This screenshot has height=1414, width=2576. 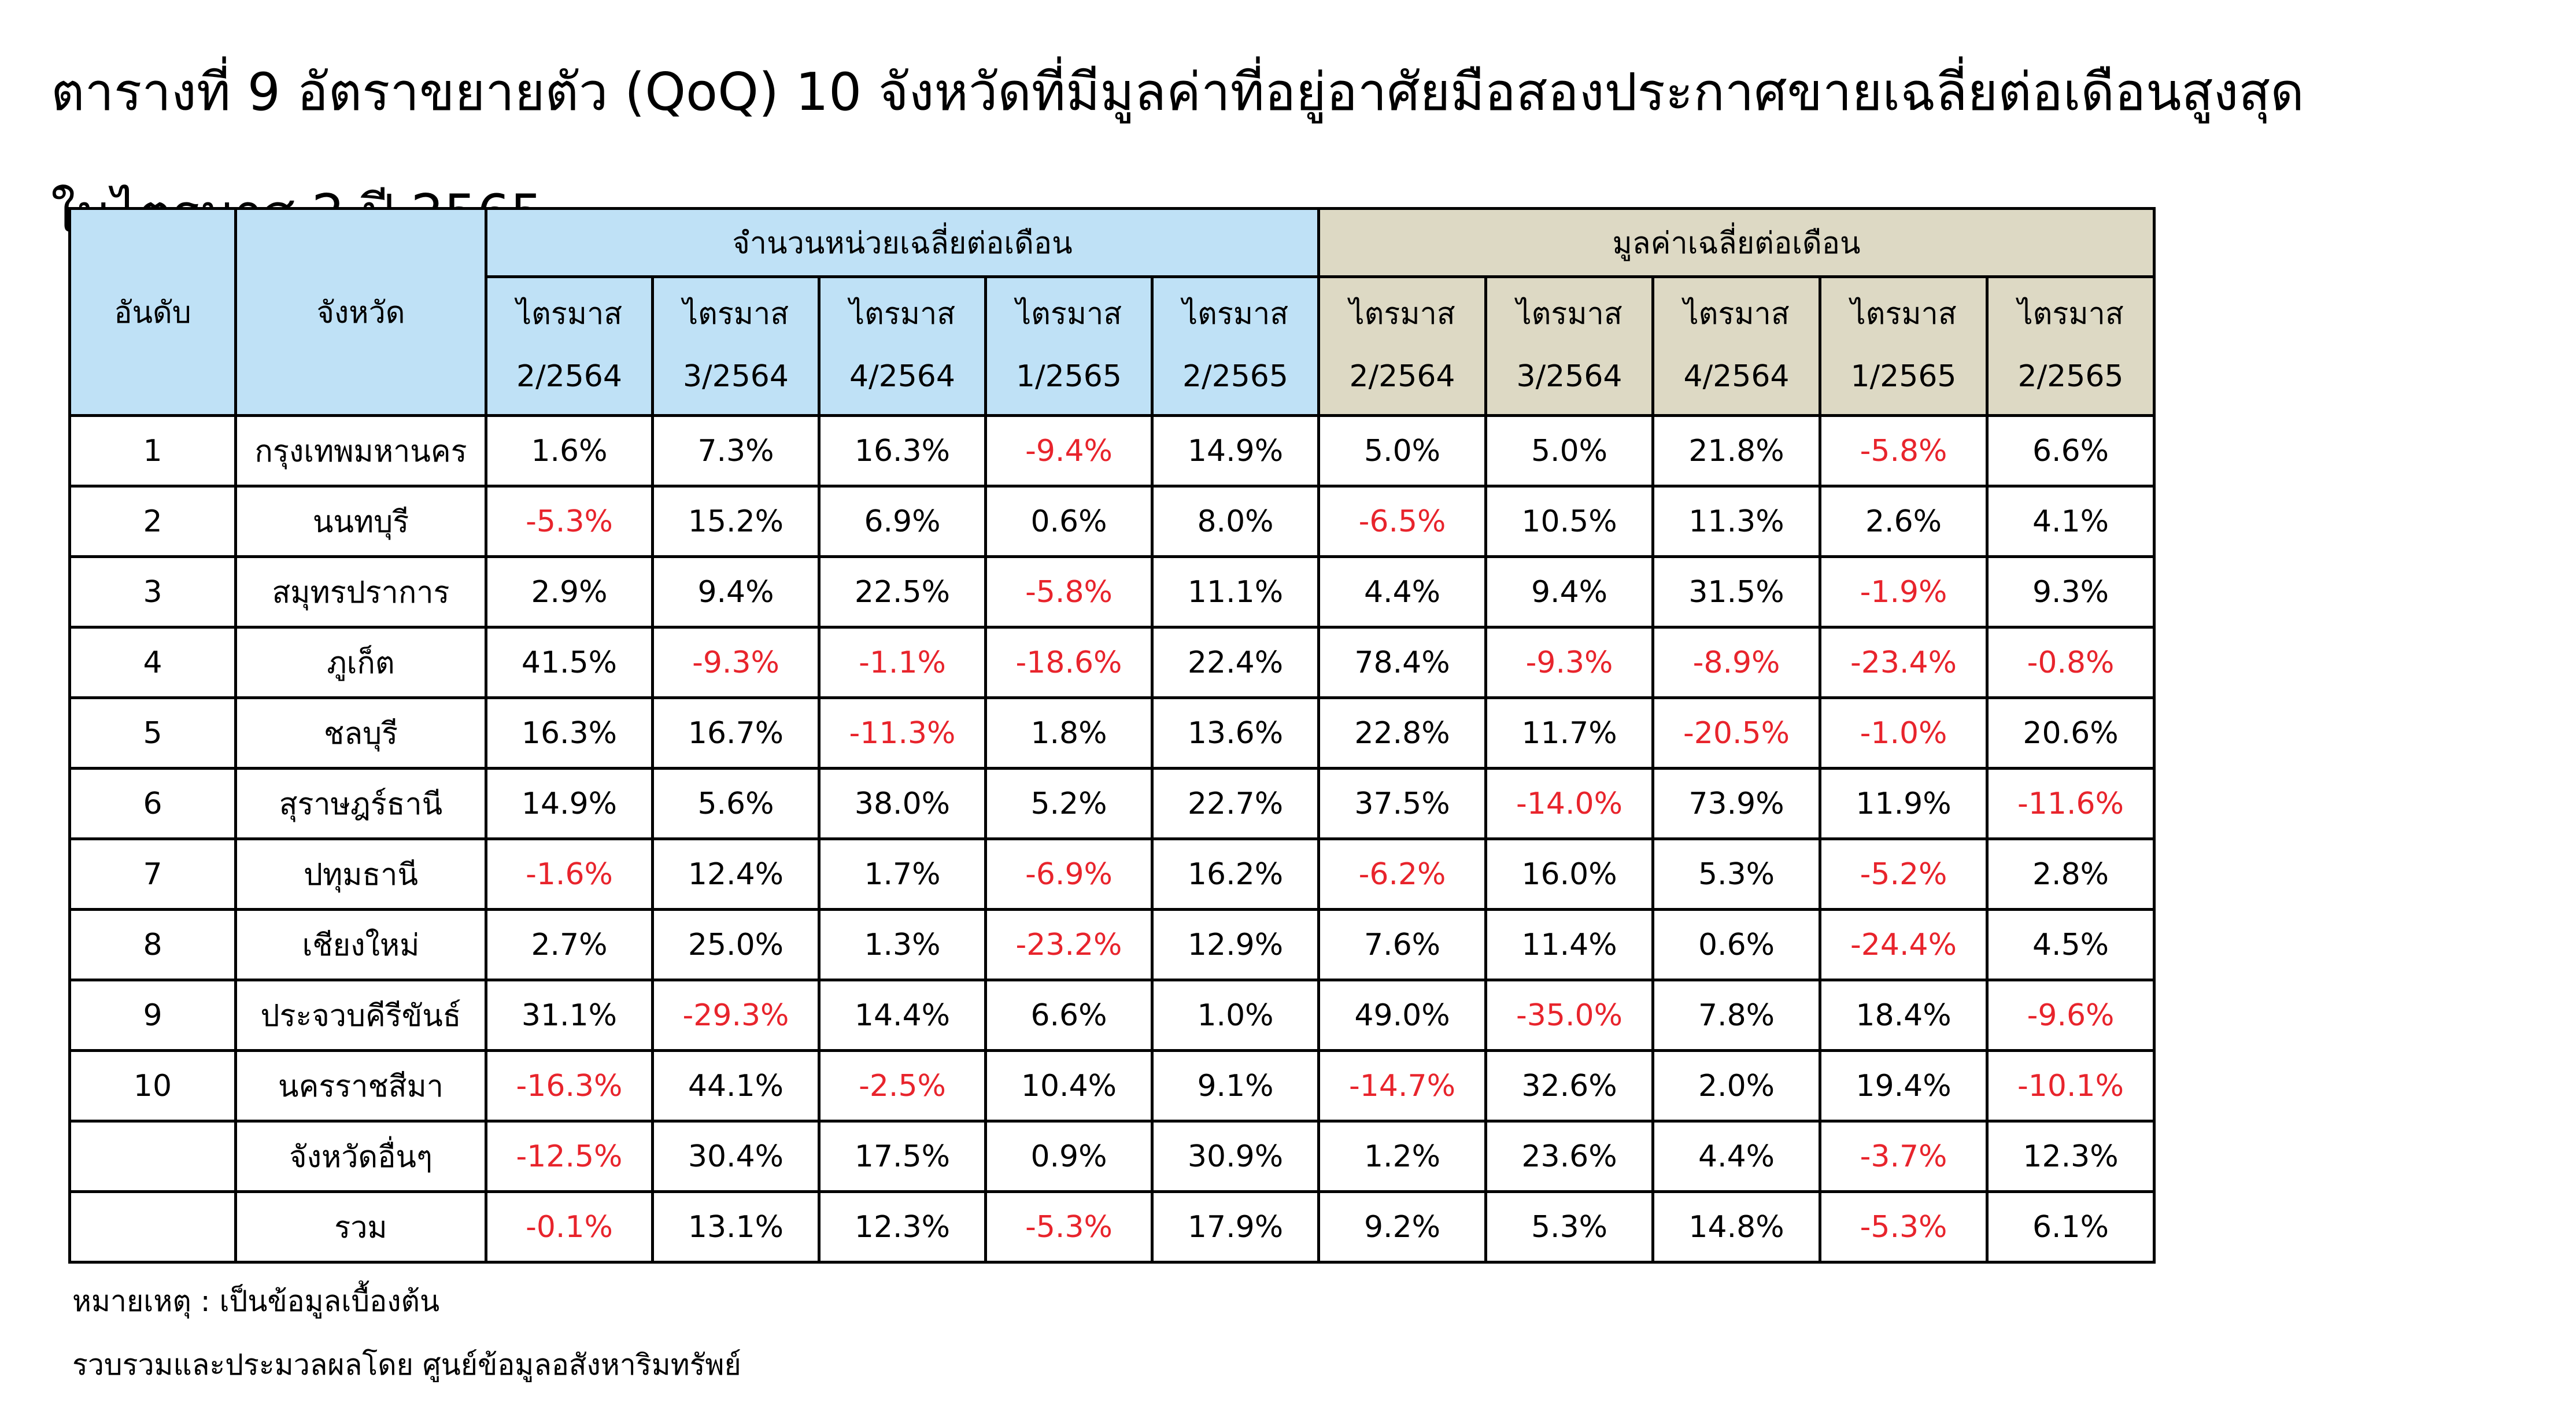 I want to click on units-growth-cell: -5.3%, so click(x=569, y=521).